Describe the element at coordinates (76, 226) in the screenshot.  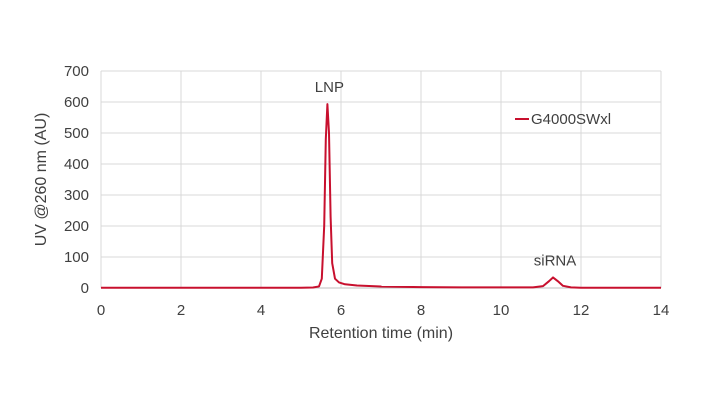
I see `y-tick-label: 200` at that location.